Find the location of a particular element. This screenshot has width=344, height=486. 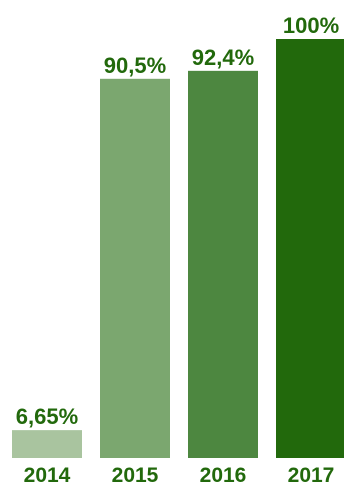

category-label-2014: 2014 is located at coordinates (47, 475).